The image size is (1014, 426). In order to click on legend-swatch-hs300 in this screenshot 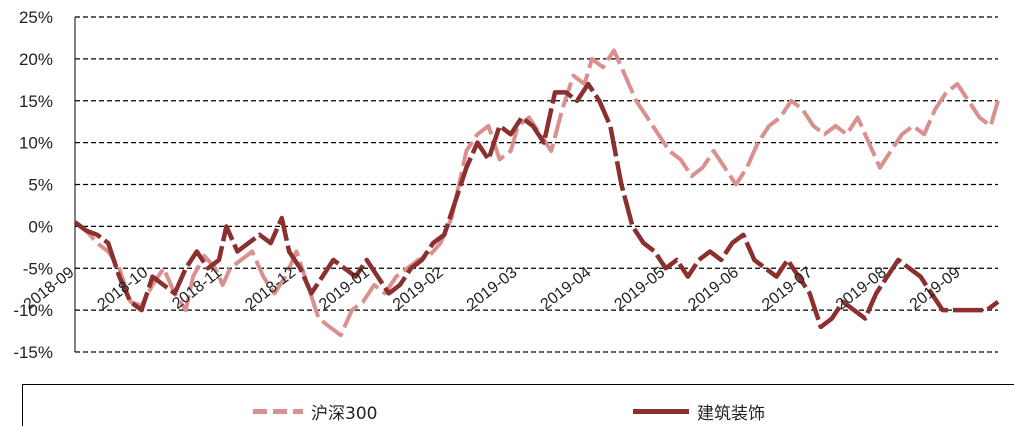, I will do `click(278, 411)`.